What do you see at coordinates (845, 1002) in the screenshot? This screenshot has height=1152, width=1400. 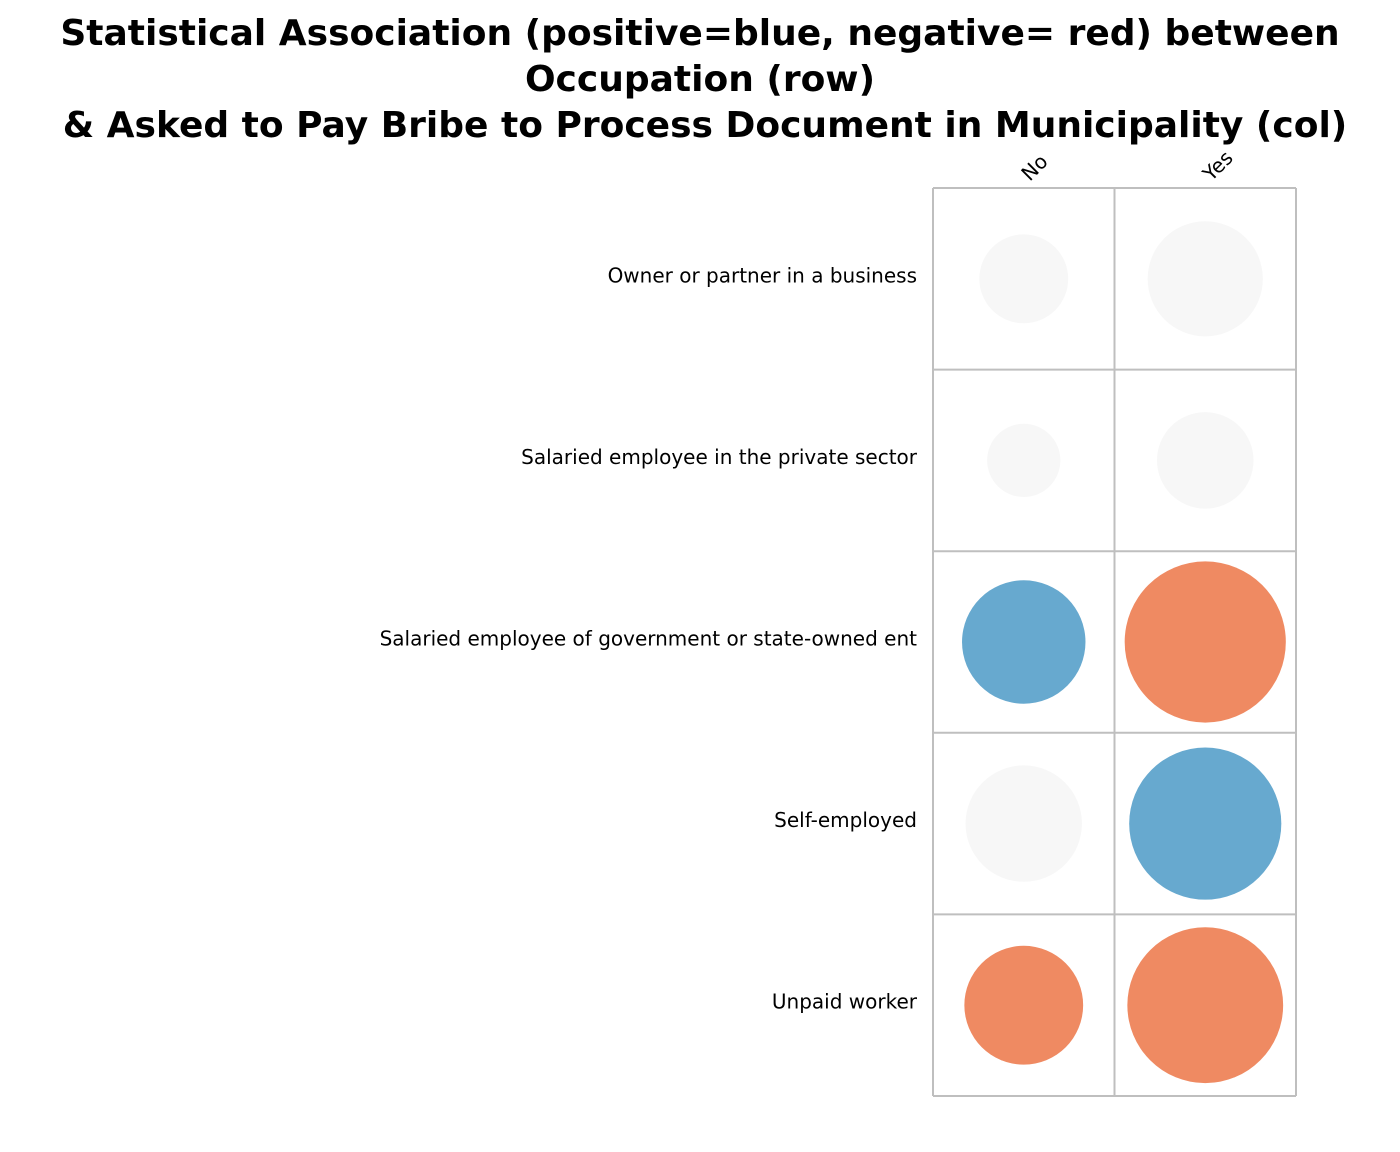 I see `row-label-unpaid-worker: Unpaid worker` at bounding box center [845, 1002].